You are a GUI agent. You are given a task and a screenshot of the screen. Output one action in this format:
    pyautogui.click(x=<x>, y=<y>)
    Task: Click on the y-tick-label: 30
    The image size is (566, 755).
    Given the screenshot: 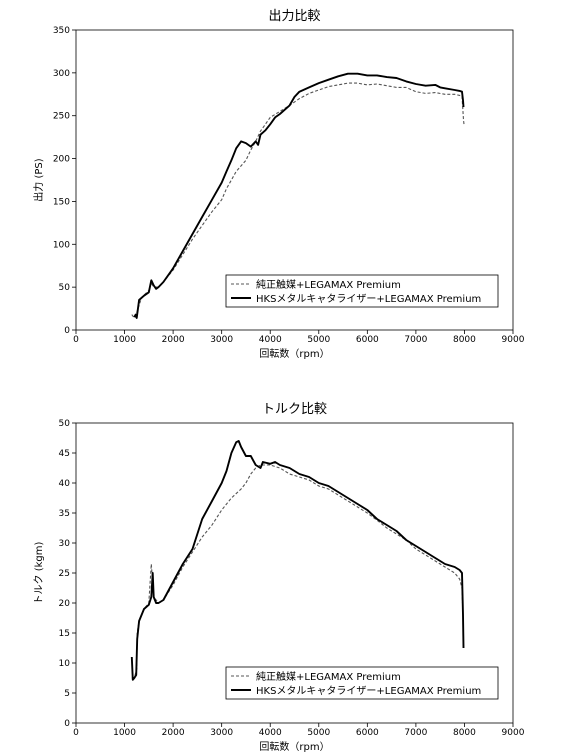 What is the action you would take?
    pyautogui.click(x=65, y=544)
    